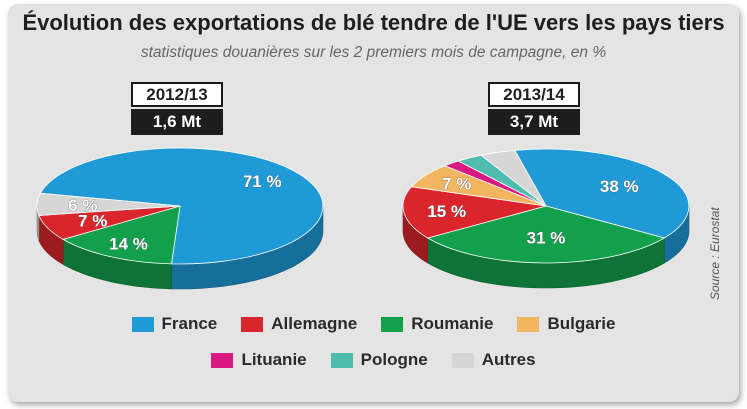 Image resolution: width=747 pixels, height=409 pixels. What do you see at coordinates (392, 324) in the screenshot?
I see `legend-swatch-roumanie` at bounding box center [392, 324].